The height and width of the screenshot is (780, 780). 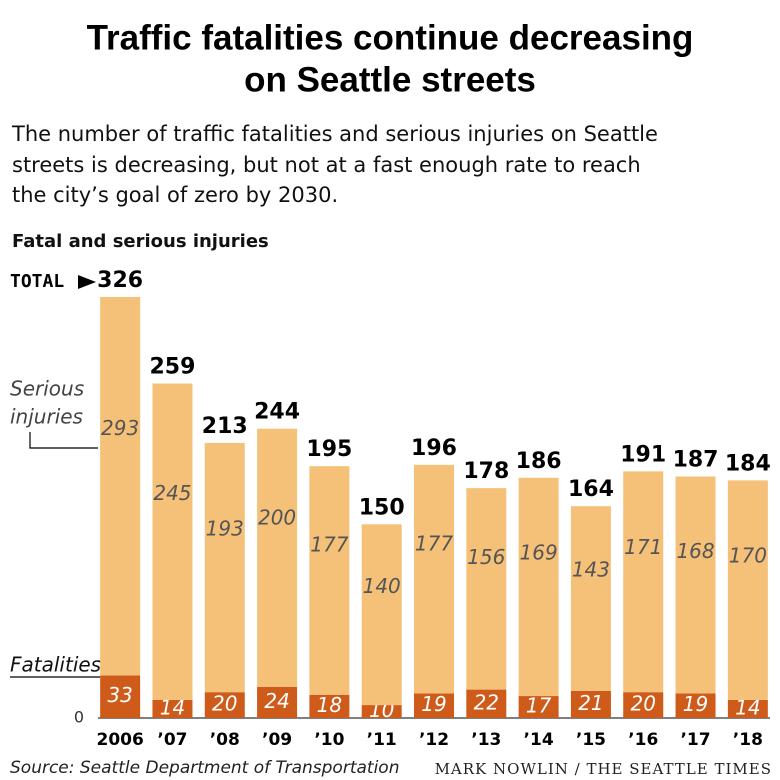 I want to click on segment-label: 140, so click(x=382, y=586).